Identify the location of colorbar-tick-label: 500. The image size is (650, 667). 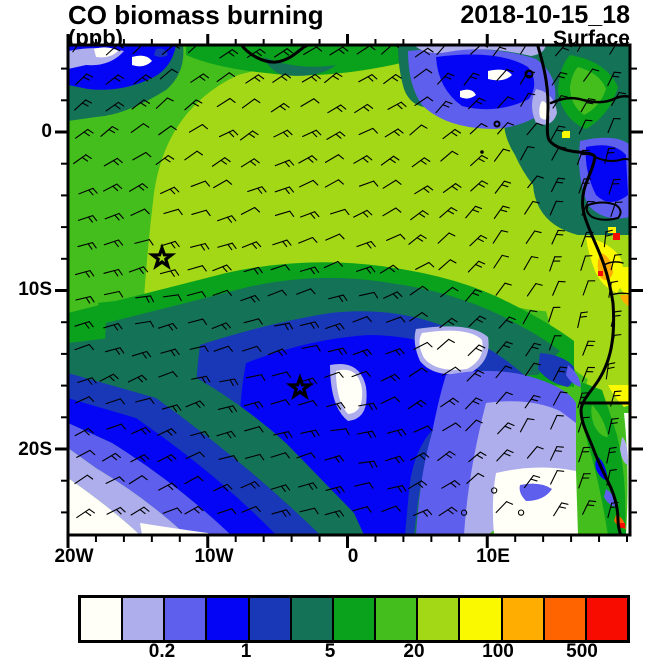
(582, 651).